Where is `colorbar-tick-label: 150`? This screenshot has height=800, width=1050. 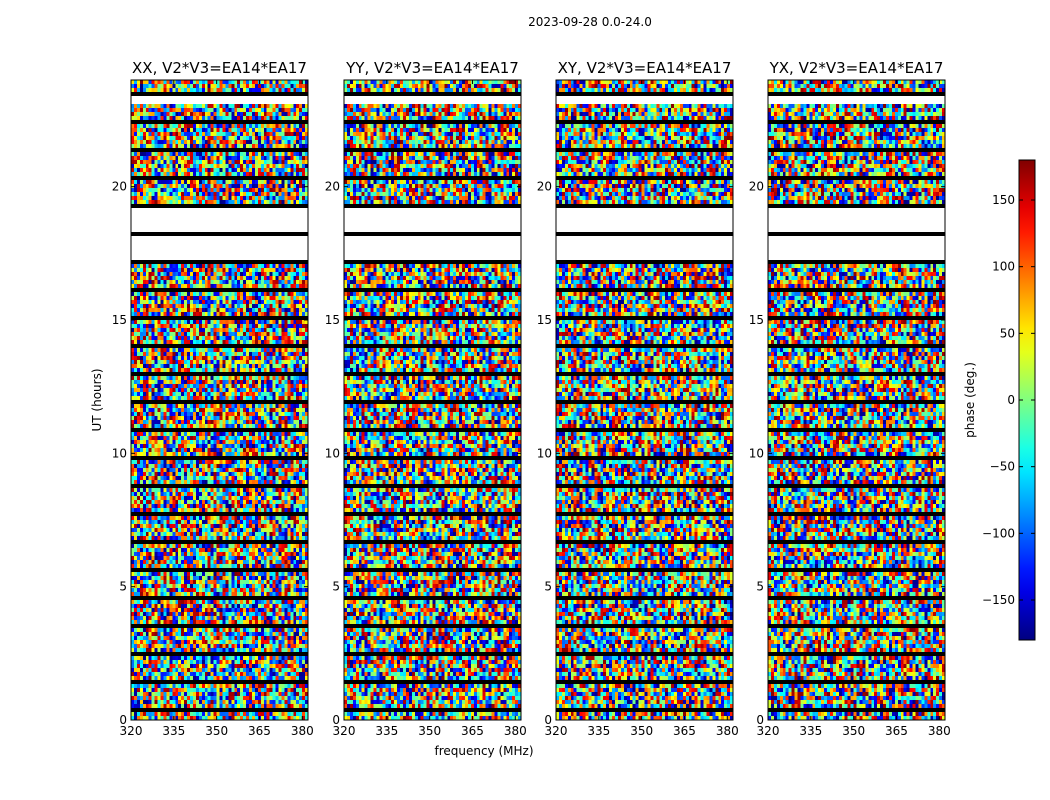 colorbar-tick-label: 150 is located at coordinates (1003, 200).